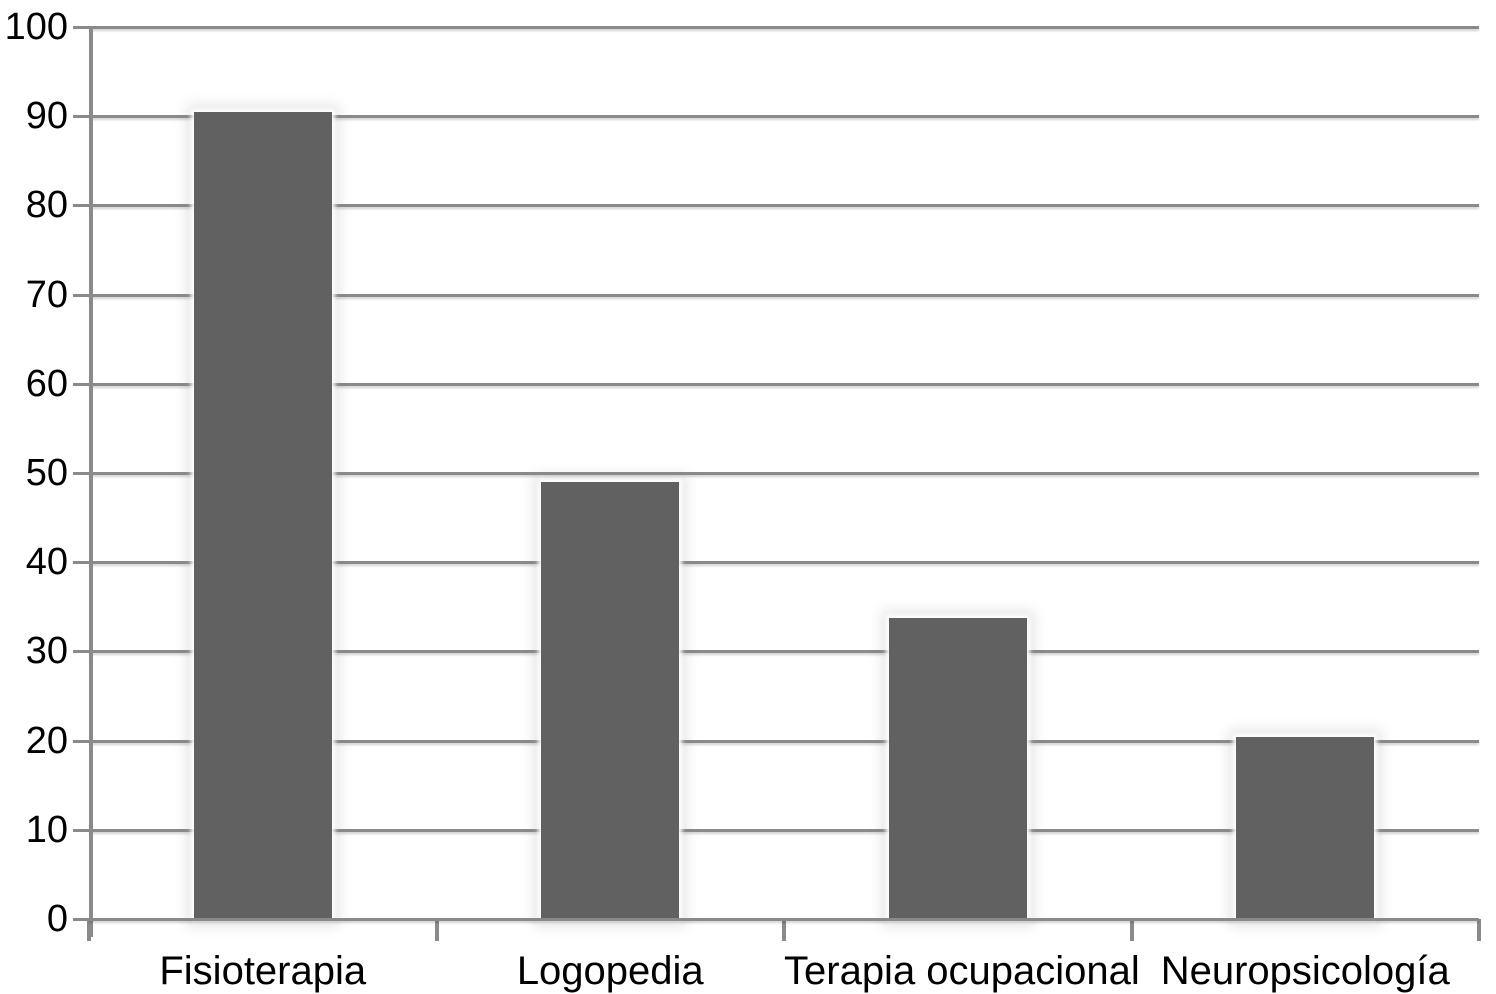  I want to click on bar-fisioterapia, so click(262, 515).